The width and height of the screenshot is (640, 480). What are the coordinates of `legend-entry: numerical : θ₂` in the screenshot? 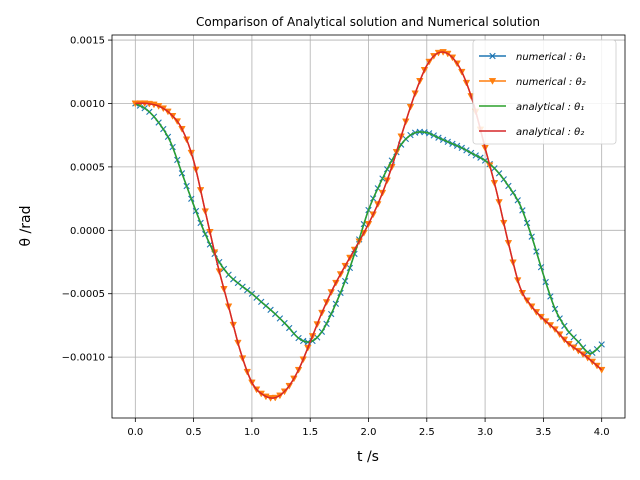 It's located at (532, 82).